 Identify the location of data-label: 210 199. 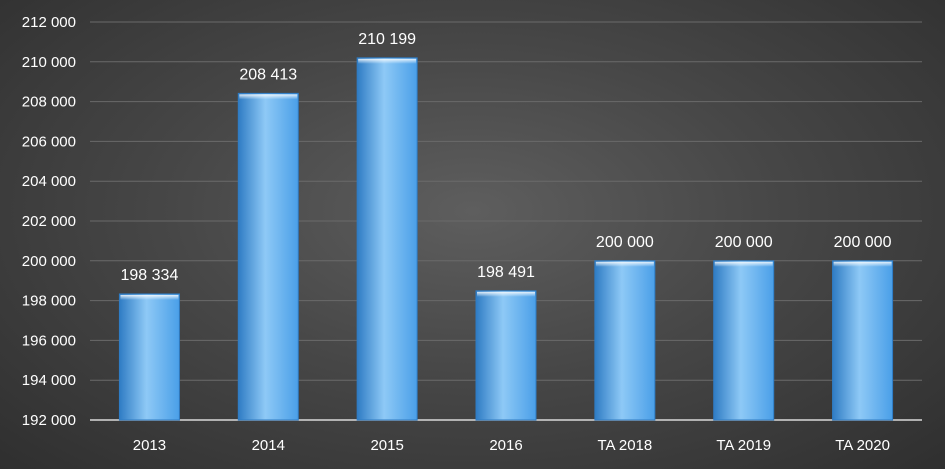
(387, 39).